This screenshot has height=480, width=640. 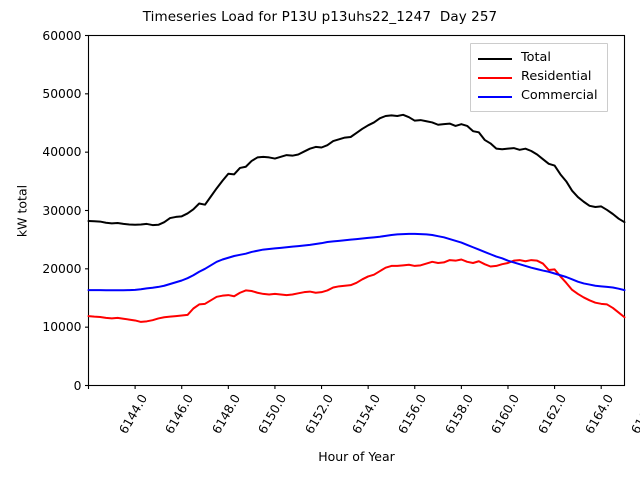 I want to click on y-axis-label: kW total, so click(x=22, y=210).